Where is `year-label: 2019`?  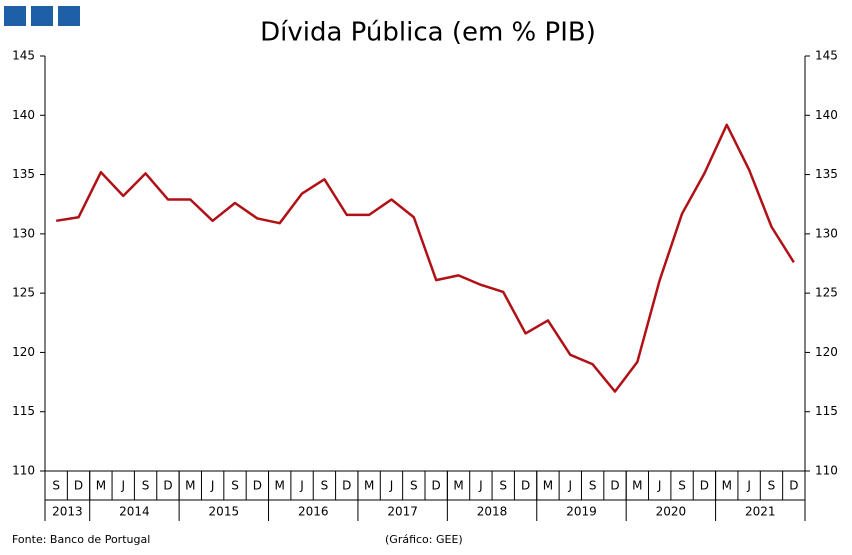 year-label: 2019 is located at coordinates (581, 512).